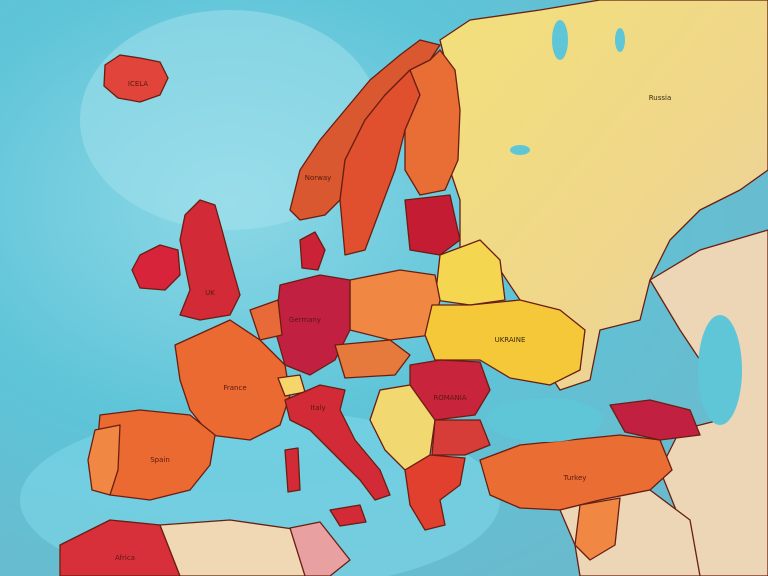  I want to click on ukraine, so click(505, 342).